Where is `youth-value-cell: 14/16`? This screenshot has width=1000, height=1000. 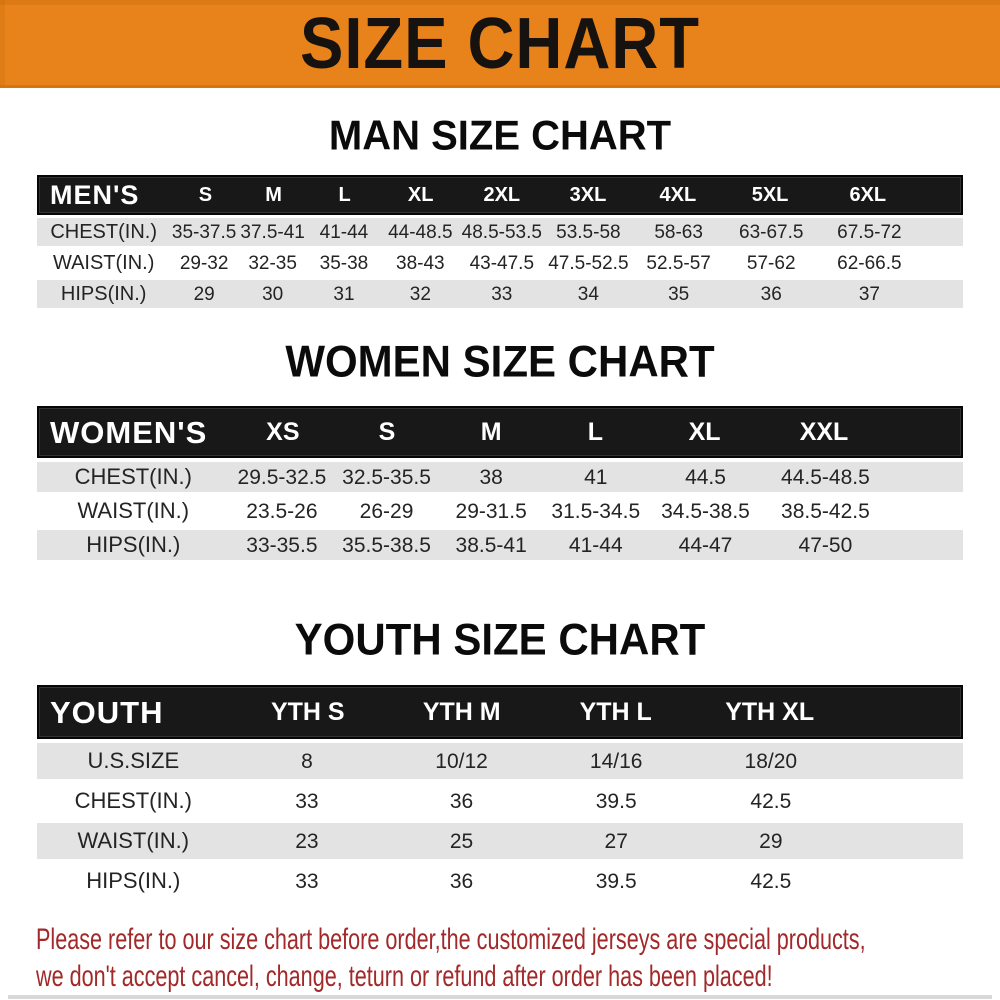
youth-value-cell: 14/16 is located at coordinates (616, 761).